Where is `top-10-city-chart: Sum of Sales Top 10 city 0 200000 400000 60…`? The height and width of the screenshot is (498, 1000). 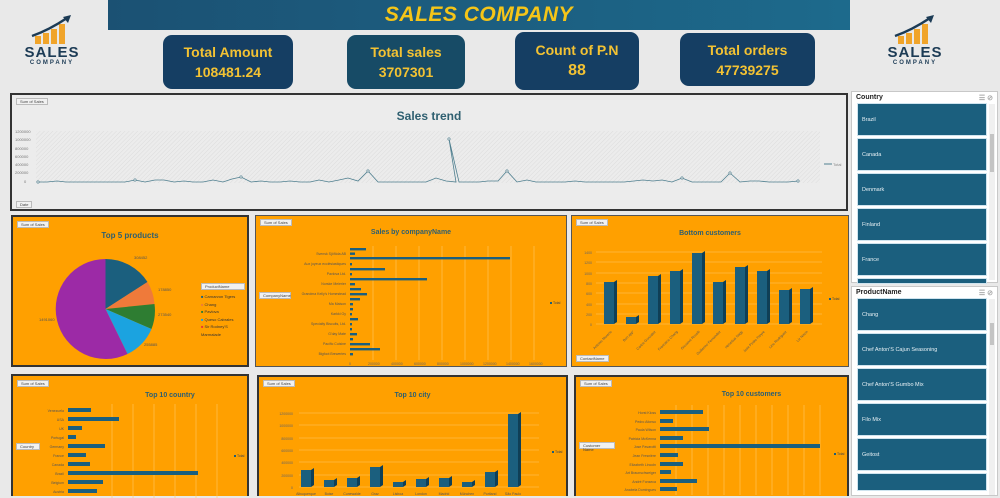
top-10-city-chart: Sum of Sales Top 10 city 0 200000 400000 60… is located at coordinates (412, 435).